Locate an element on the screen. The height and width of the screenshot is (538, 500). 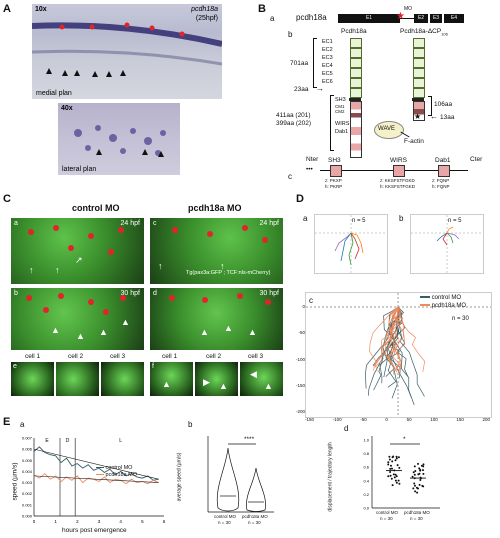
ratio-ytick: 0.0 is located at coordinates (366, 508).